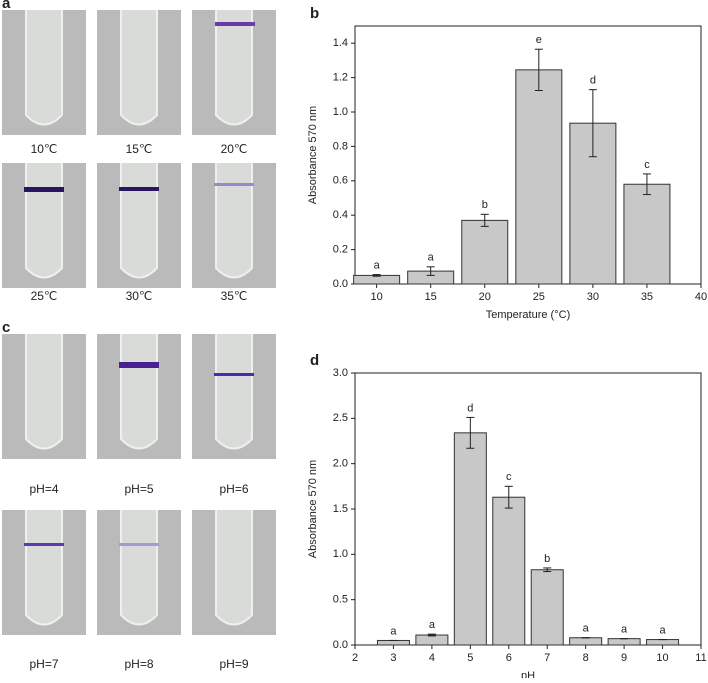 Image resolution: width=708 pixels, height=683 pixels. I want to click on photo-caption: pH=6, so click(233, 489).